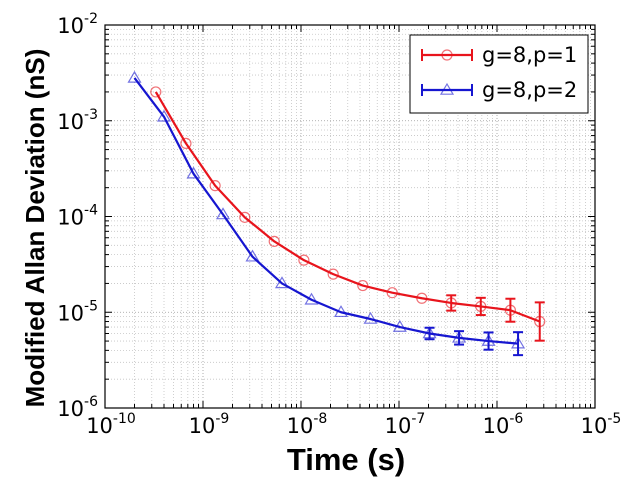  Describe the element at coordinates (77, 311) in the screenshot. I see `y-tick-label: 10⁻⁵` at that location.